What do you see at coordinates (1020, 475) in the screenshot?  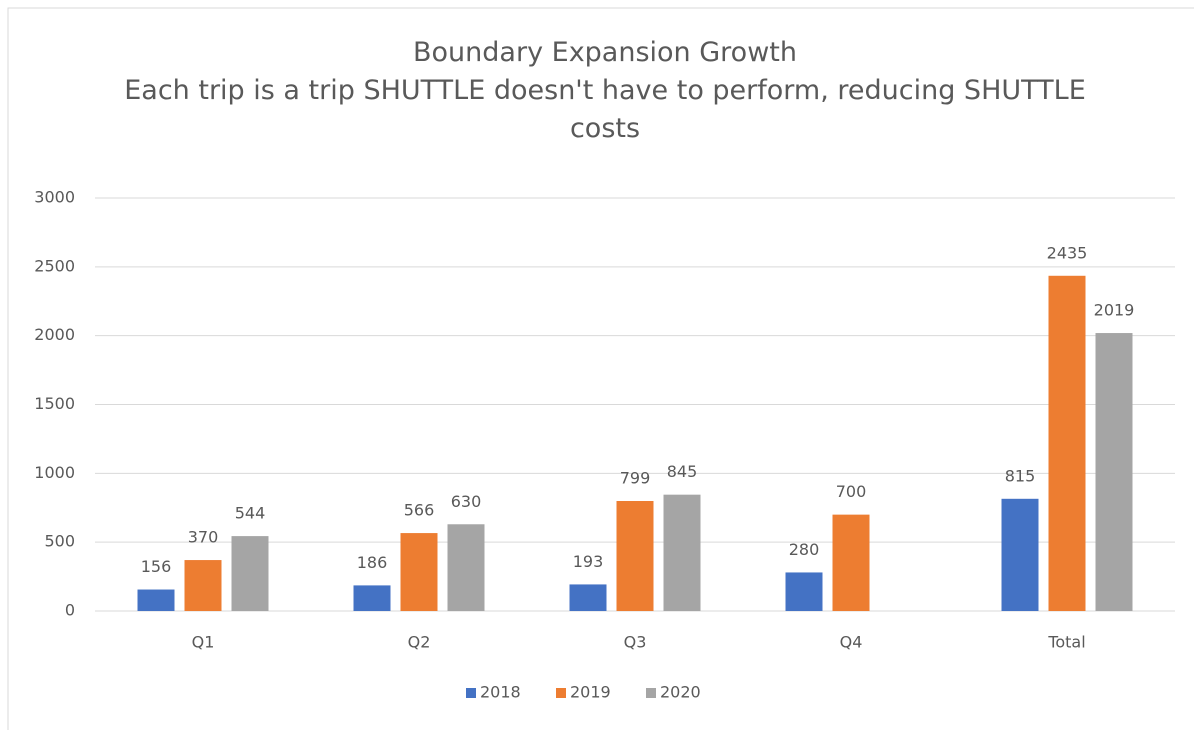 I see `data-label: 815` at bounding box center [1020, 475].